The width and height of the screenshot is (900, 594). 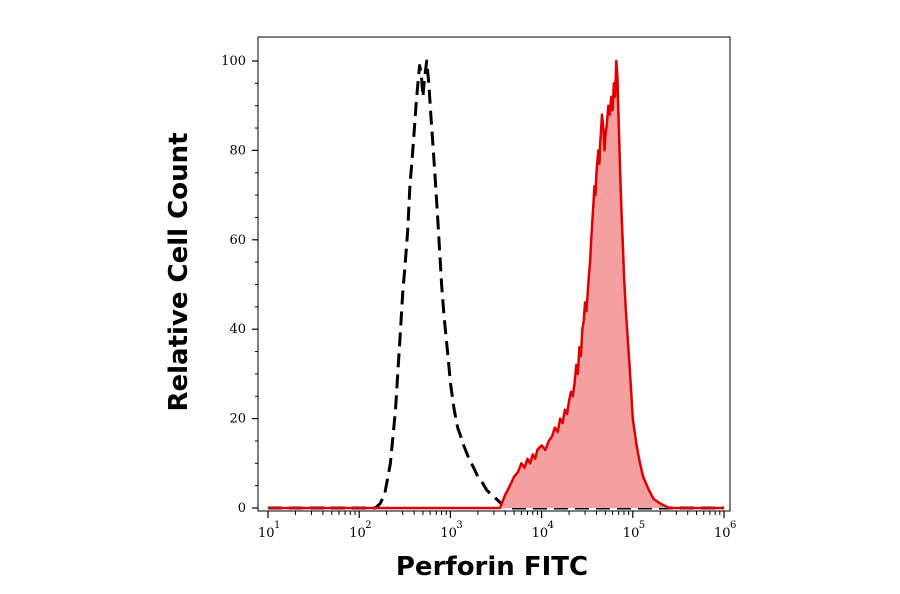 I want to click on x-tick-exponent: 6, so click(x=733, y=525).